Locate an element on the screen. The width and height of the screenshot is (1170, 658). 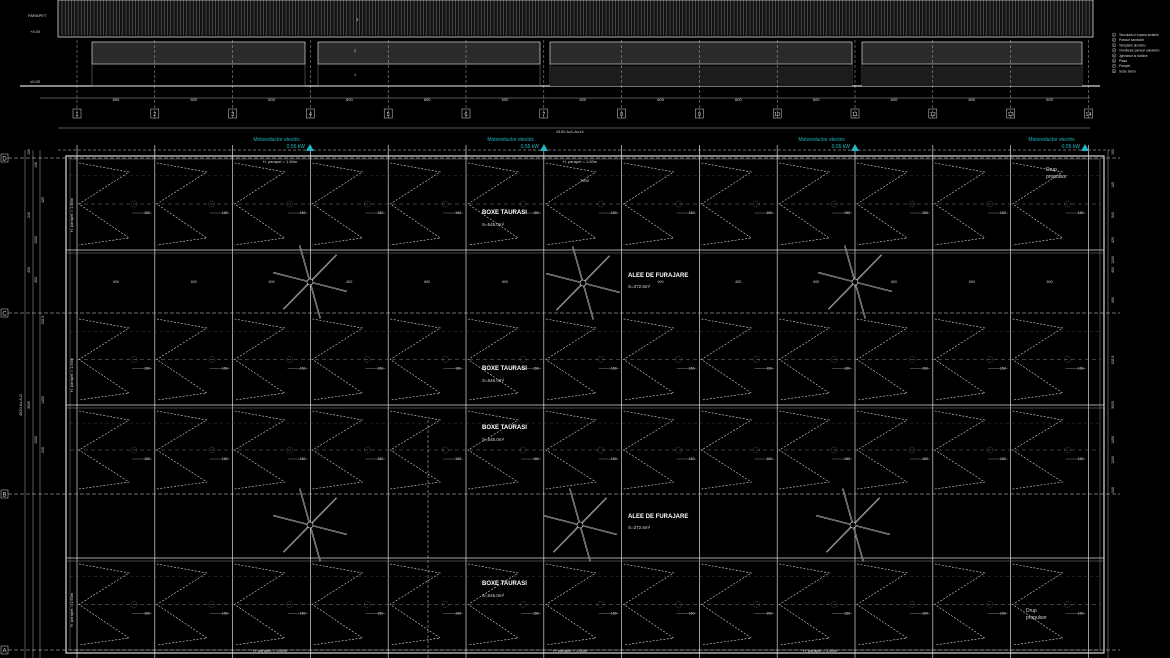
wall-panel is located at coordinates (198, 75).